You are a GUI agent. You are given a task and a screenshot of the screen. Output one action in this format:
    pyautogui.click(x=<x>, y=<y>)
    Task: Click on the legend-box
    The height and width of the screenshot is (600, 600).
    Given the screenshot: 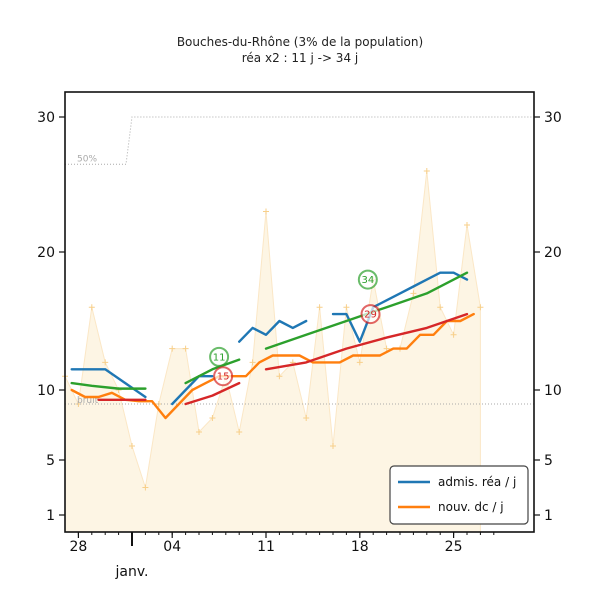 What is the action you would take?
    pyautogui.click(x=459, y=495)
    